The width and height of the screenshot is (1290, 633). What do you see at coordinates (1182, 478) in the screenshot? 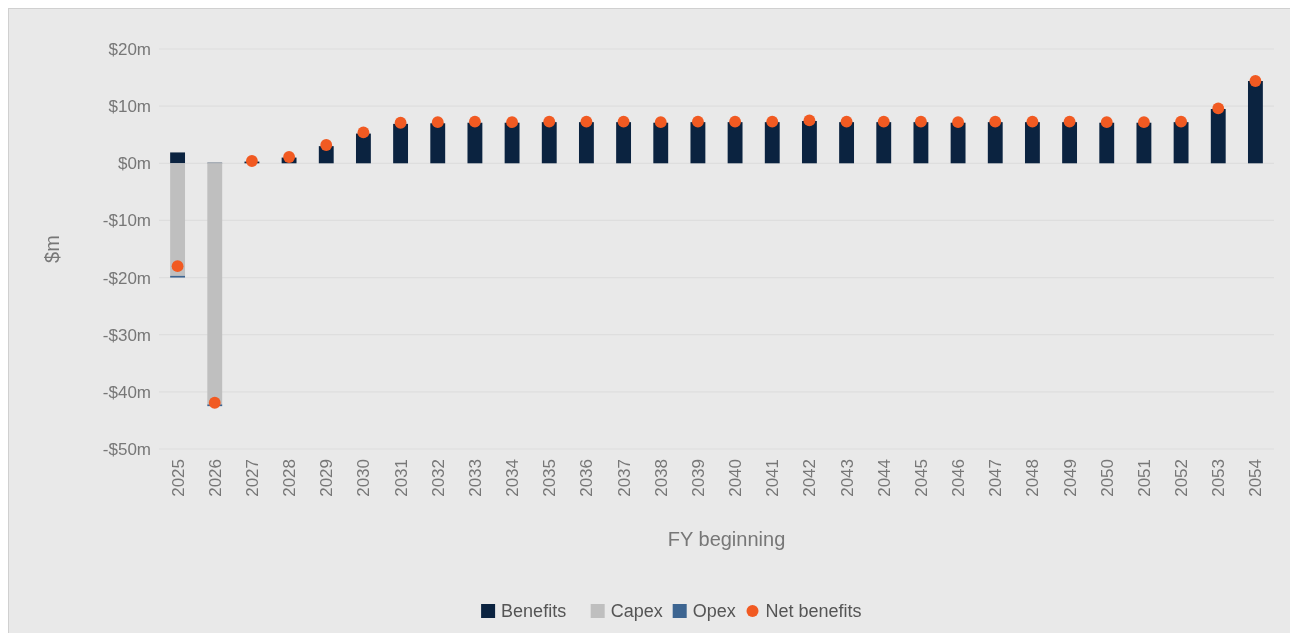
I see `x-tick-label: 2052` at bounding box center [1182, 478].